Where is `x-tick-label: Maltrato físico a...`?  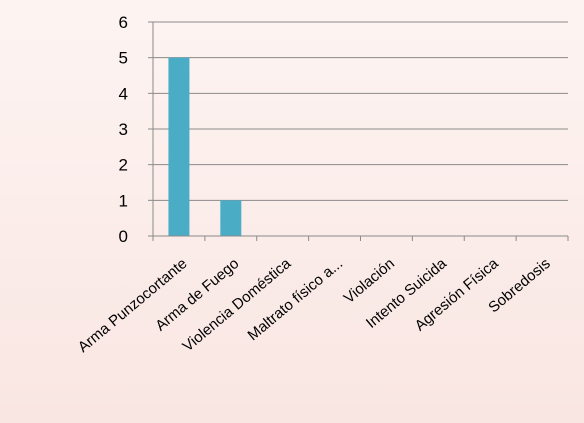
x-tick-label: Maltrato físico a... is located at coordinates (296, 299).